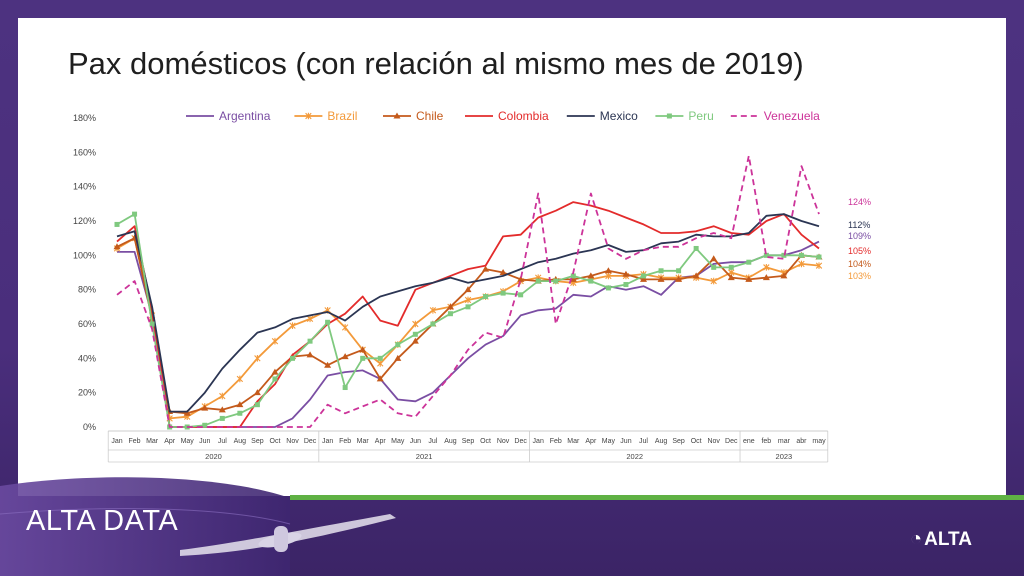 This screenshot has width=1024, height=576. I want to click on x-tick-label: abr, so click(801, 441).